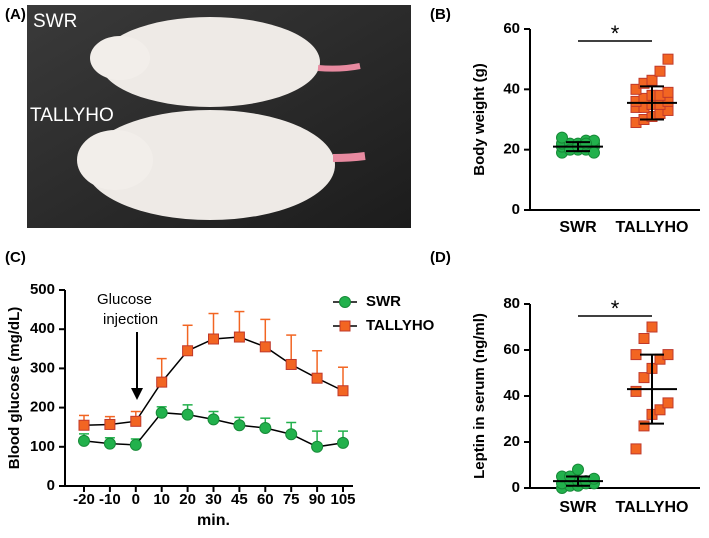 This screenshot has height=538, width=709. I want to click on annotation: injection, so click(130, 319).